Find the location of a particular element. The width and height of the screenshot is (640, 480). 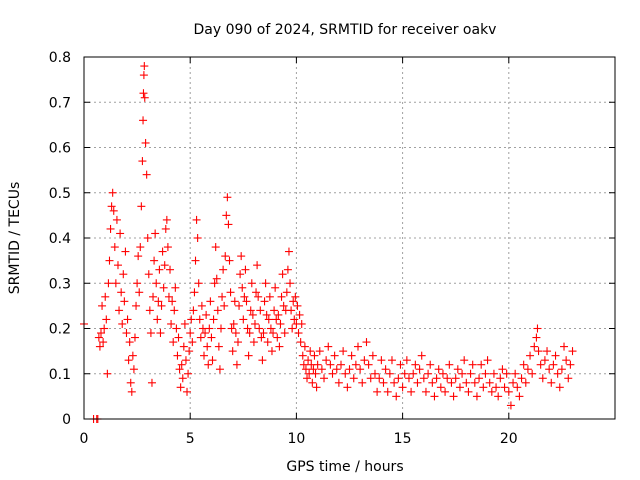

y-tick-label: 0.2 is located at coordinates (60, 330).